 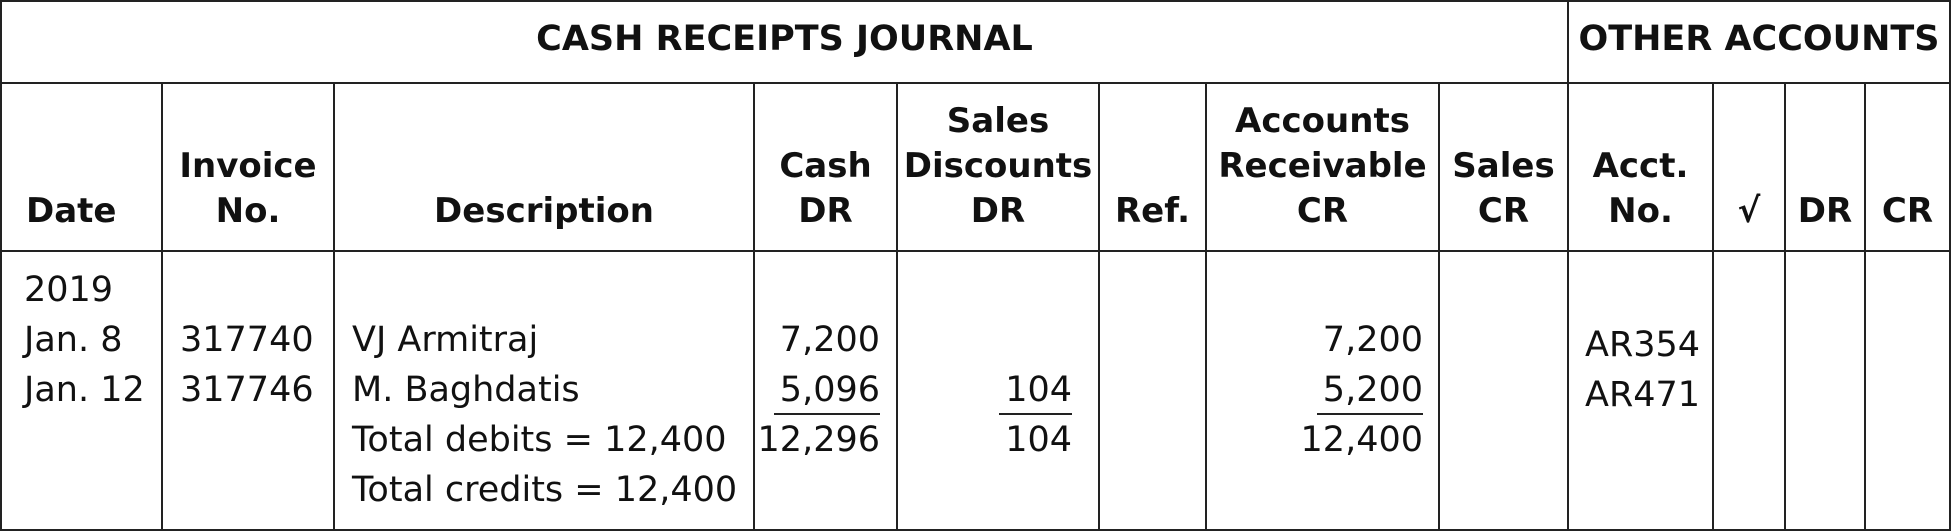 I want to click on cash-dr-value: 5,096, so click(x=826, y=391).